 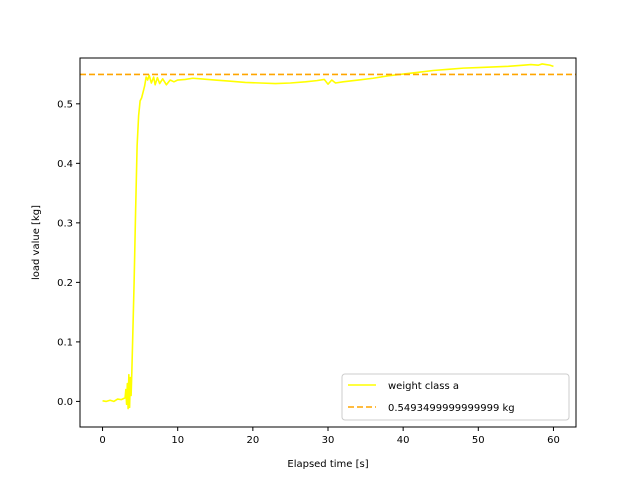 I want to click on y-tick-label: 0.0, so click(x=65, y=402).